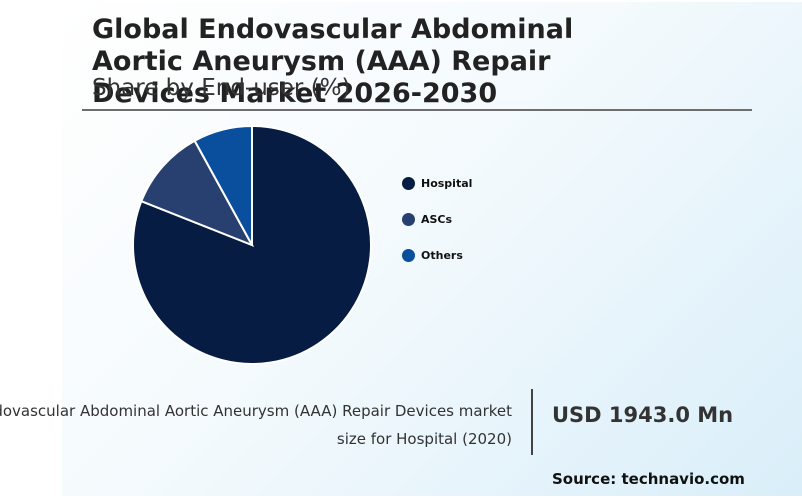 The width and height of the screenshot is (802, 498). What do you see at coordinates (417, 110) in the screenshot?
I see `title-divider` at bounding box center [417, 110].